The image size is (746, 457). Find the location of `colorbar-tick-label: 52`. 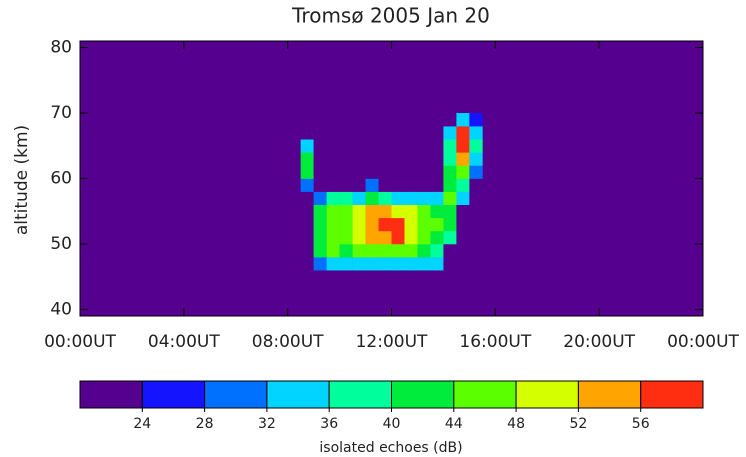

colorbar-tick-label: 52 is located at coordinates (578, 424).